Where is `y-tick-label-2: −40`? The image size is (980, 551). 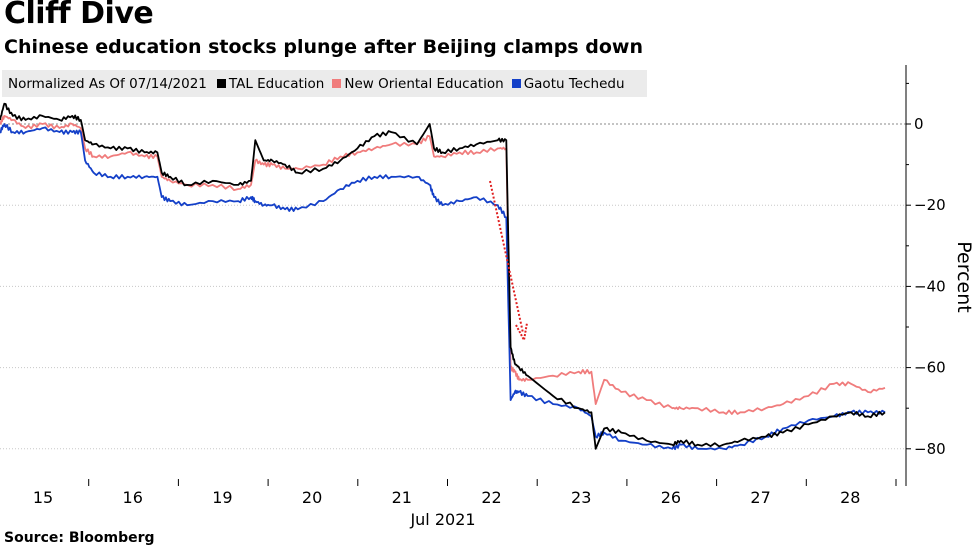 y-tick-label-2: −40 is located at coordinates (930, 286).